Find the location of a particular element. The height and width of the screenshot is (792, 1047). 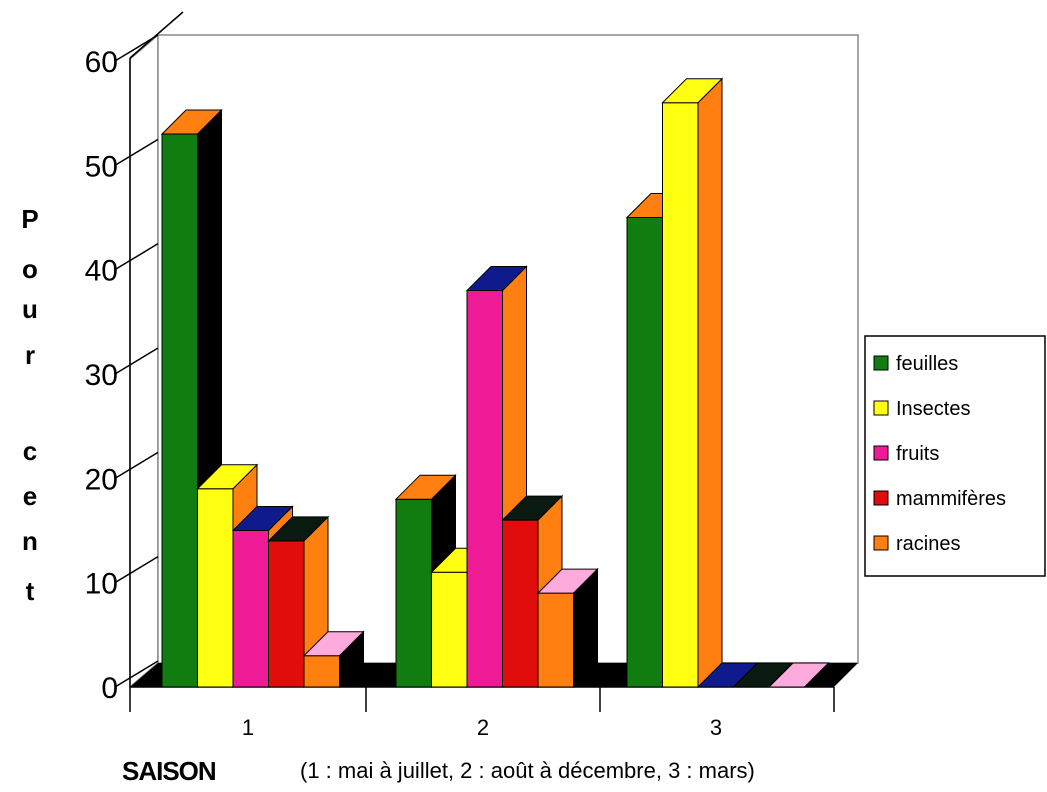

y-tick-label: 60 is located at coordinates (101, 62).